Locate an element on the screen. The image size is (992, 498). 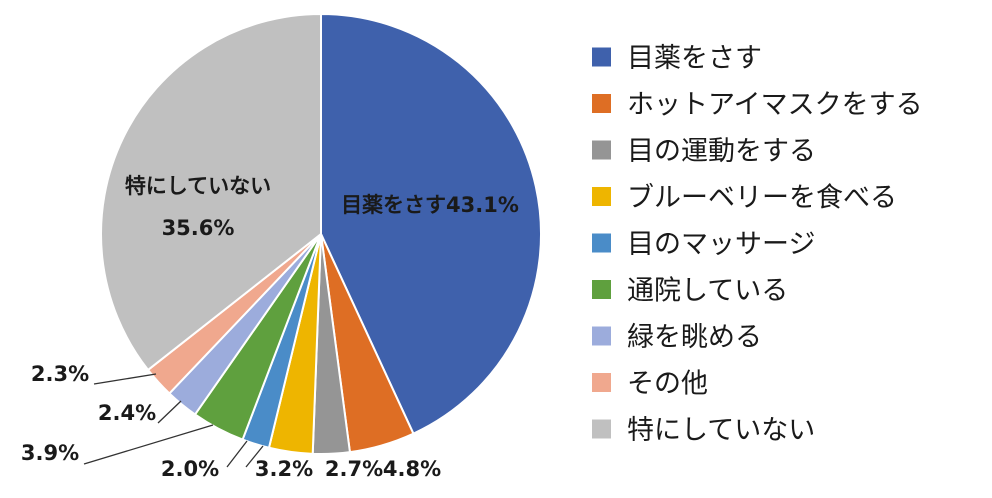
legend-item-5: 通院している is located at coordinates (690, 291).